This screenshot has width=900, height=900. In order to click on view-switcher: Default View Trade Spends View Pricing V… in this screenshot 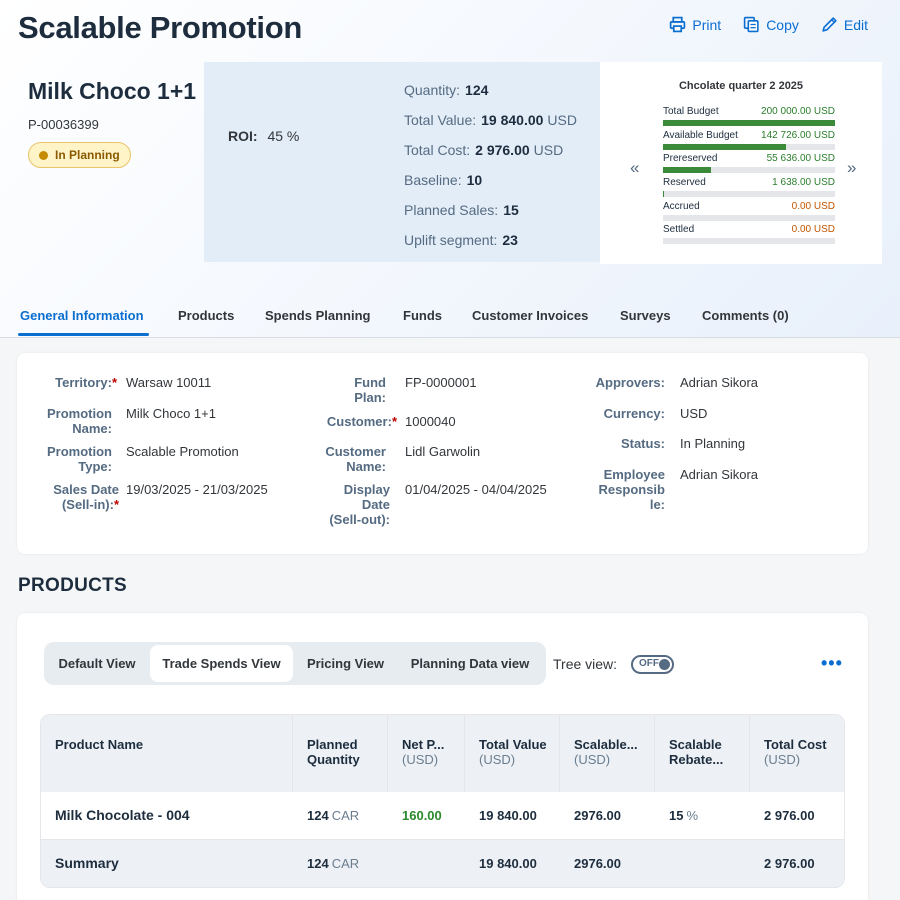, I will do `click(295, 663)`.